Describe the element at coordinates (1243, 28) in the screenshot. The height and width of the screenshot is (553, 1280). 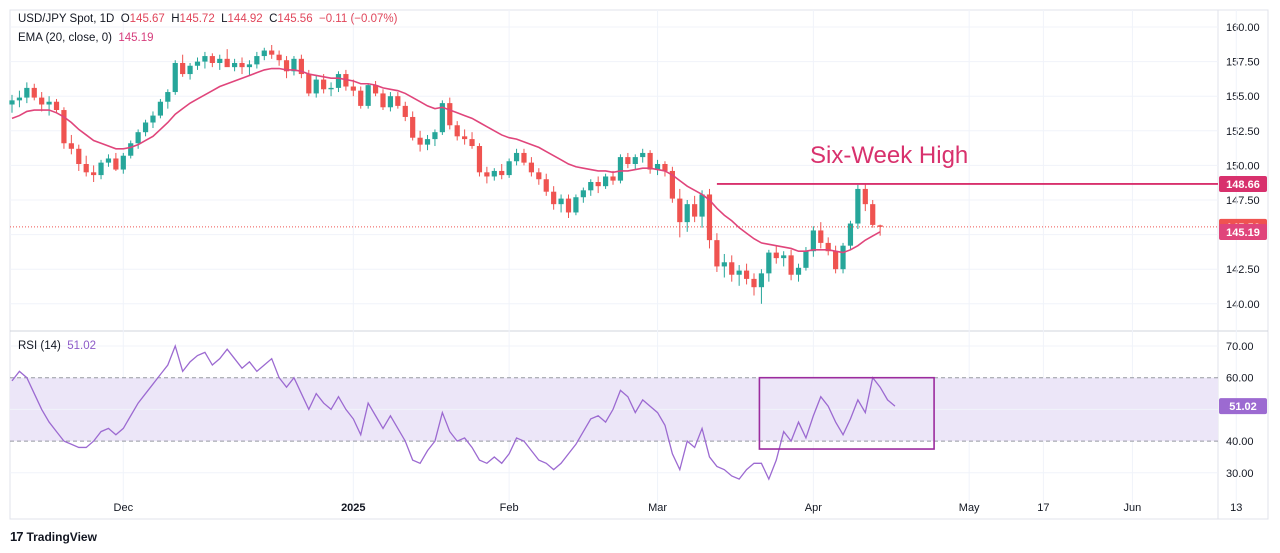
I see `price-tick-label: 160.00` at that location.